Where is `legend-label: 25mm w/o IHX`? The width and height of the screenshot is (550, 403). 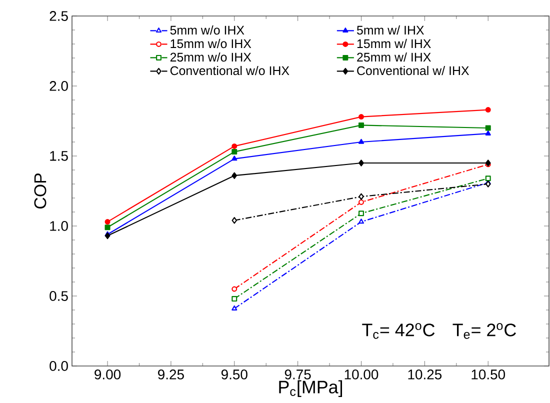 legend-label: 25mm w/o IHX is located at coordinates (211, 57).